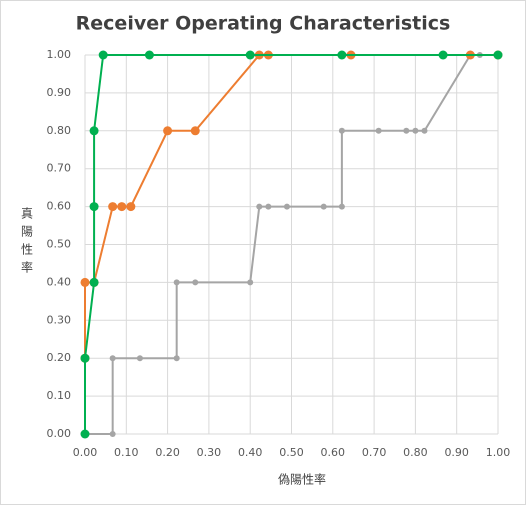 The width and height of the screenshot is (526, 505). I want to click on y-axis-title: 真陽性率, so click(27, 243).